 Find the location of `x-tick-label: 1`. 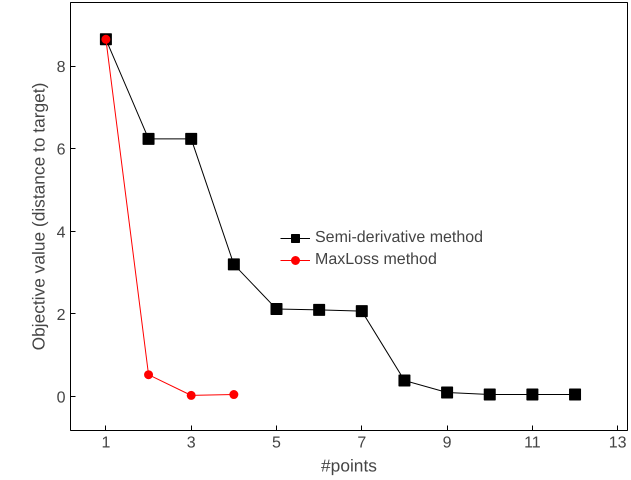

x-tick-label: 1 is located at coordinates (105, 443).